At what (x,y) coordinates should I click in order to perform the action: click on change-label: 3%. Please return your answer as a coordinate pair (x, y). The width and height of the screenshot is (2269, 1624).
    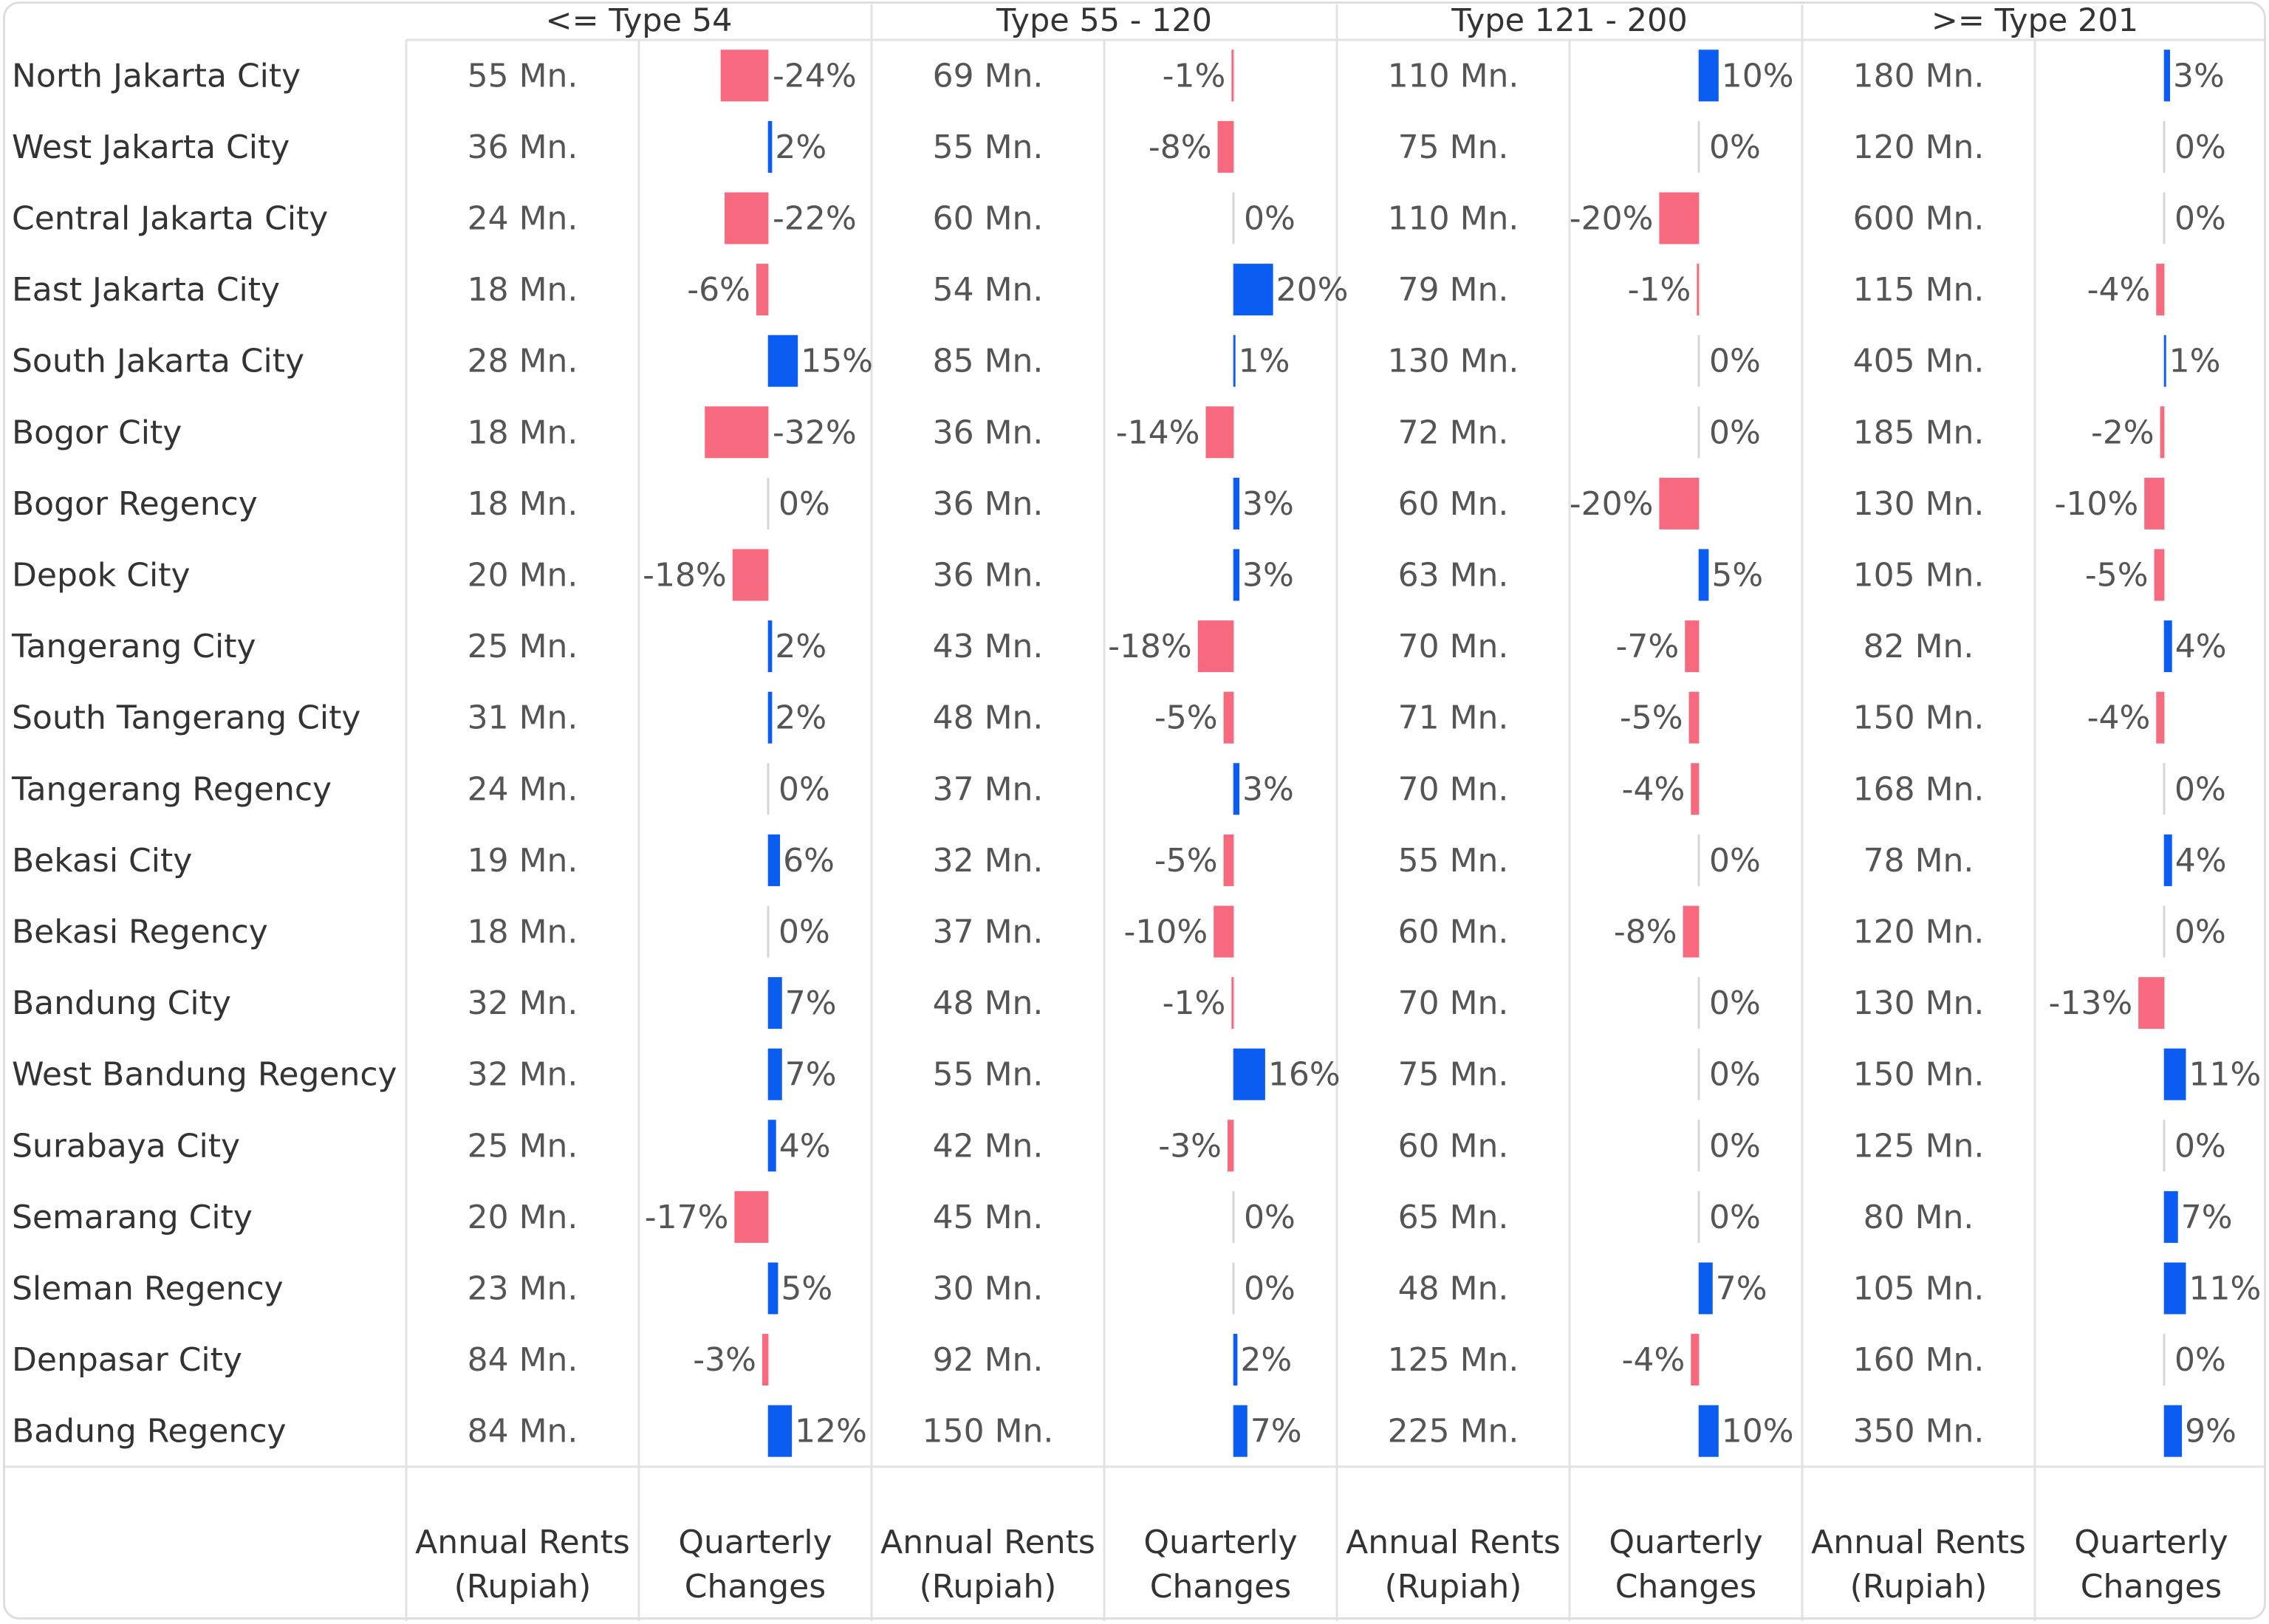
    Looking at the image, I should click on (1268, 576).